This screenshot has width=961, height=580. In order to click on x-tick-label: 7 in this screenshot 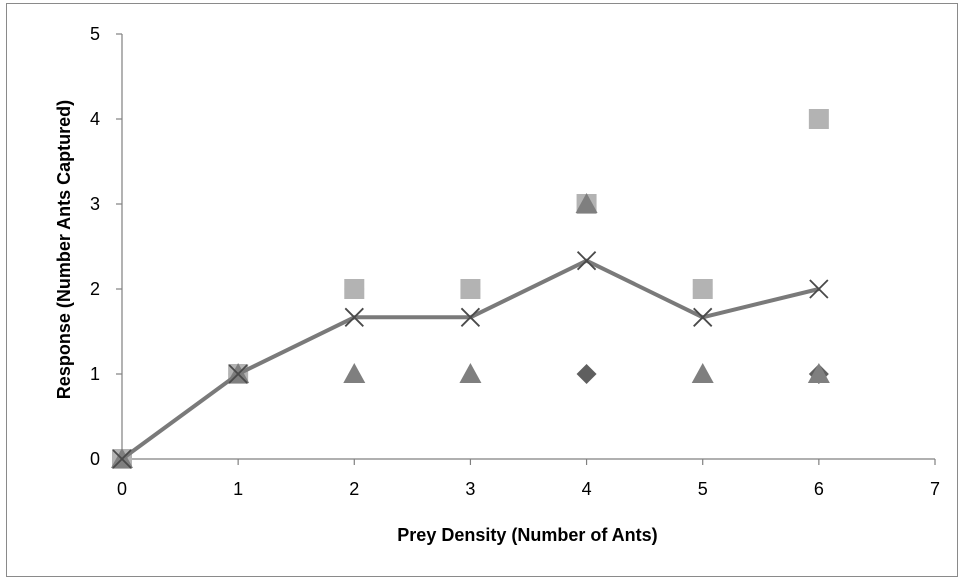, I will do `click(935, 489)`.